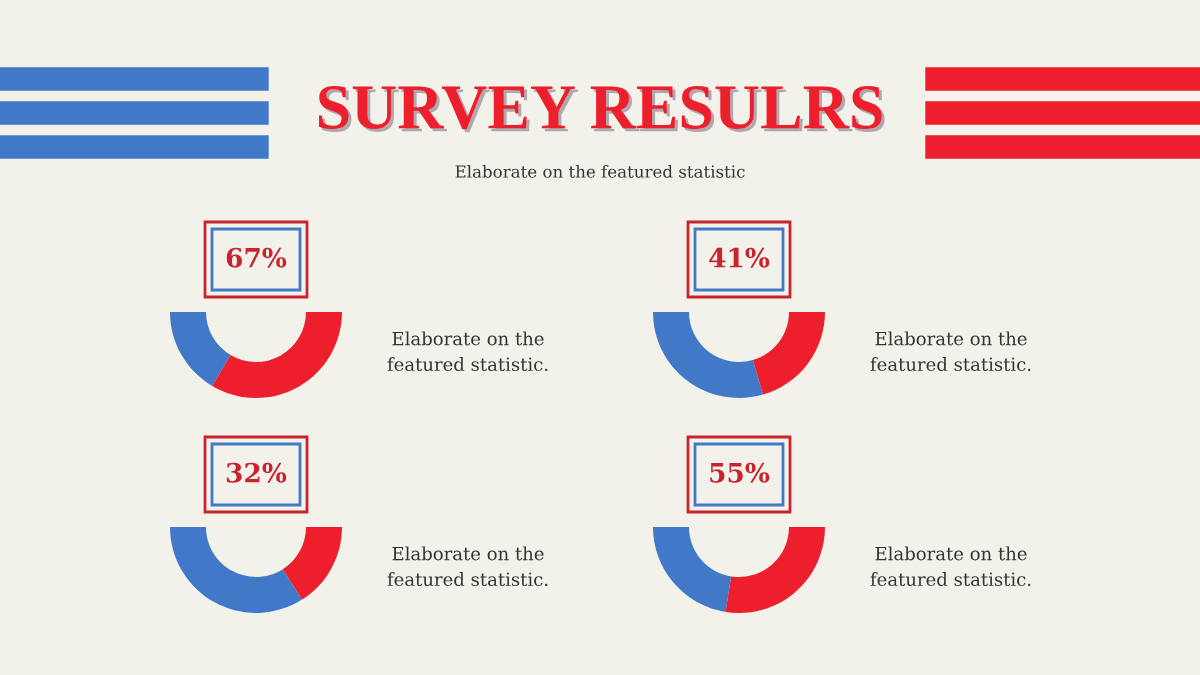 The image size is (1200, 675). What do you see at coordinates (739, 257) in the screenshot?
I see `chart-title: 41%` at bounding box center [739, 257].